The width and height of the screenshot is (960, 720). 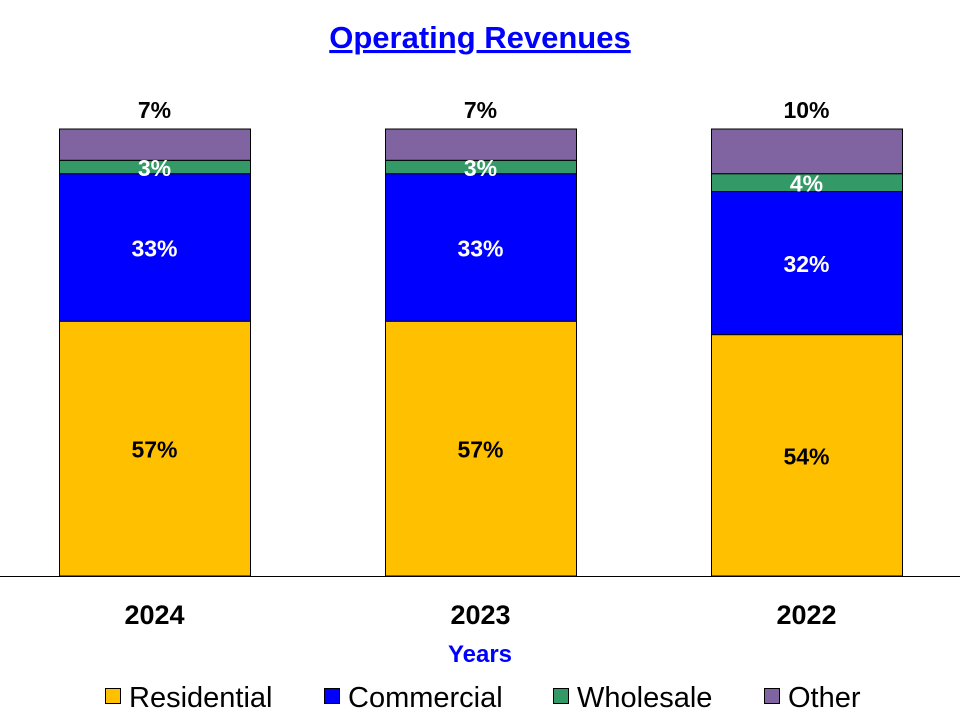 I want to click on data-label-residential-2024: 57%, so click(x=154, y=450).